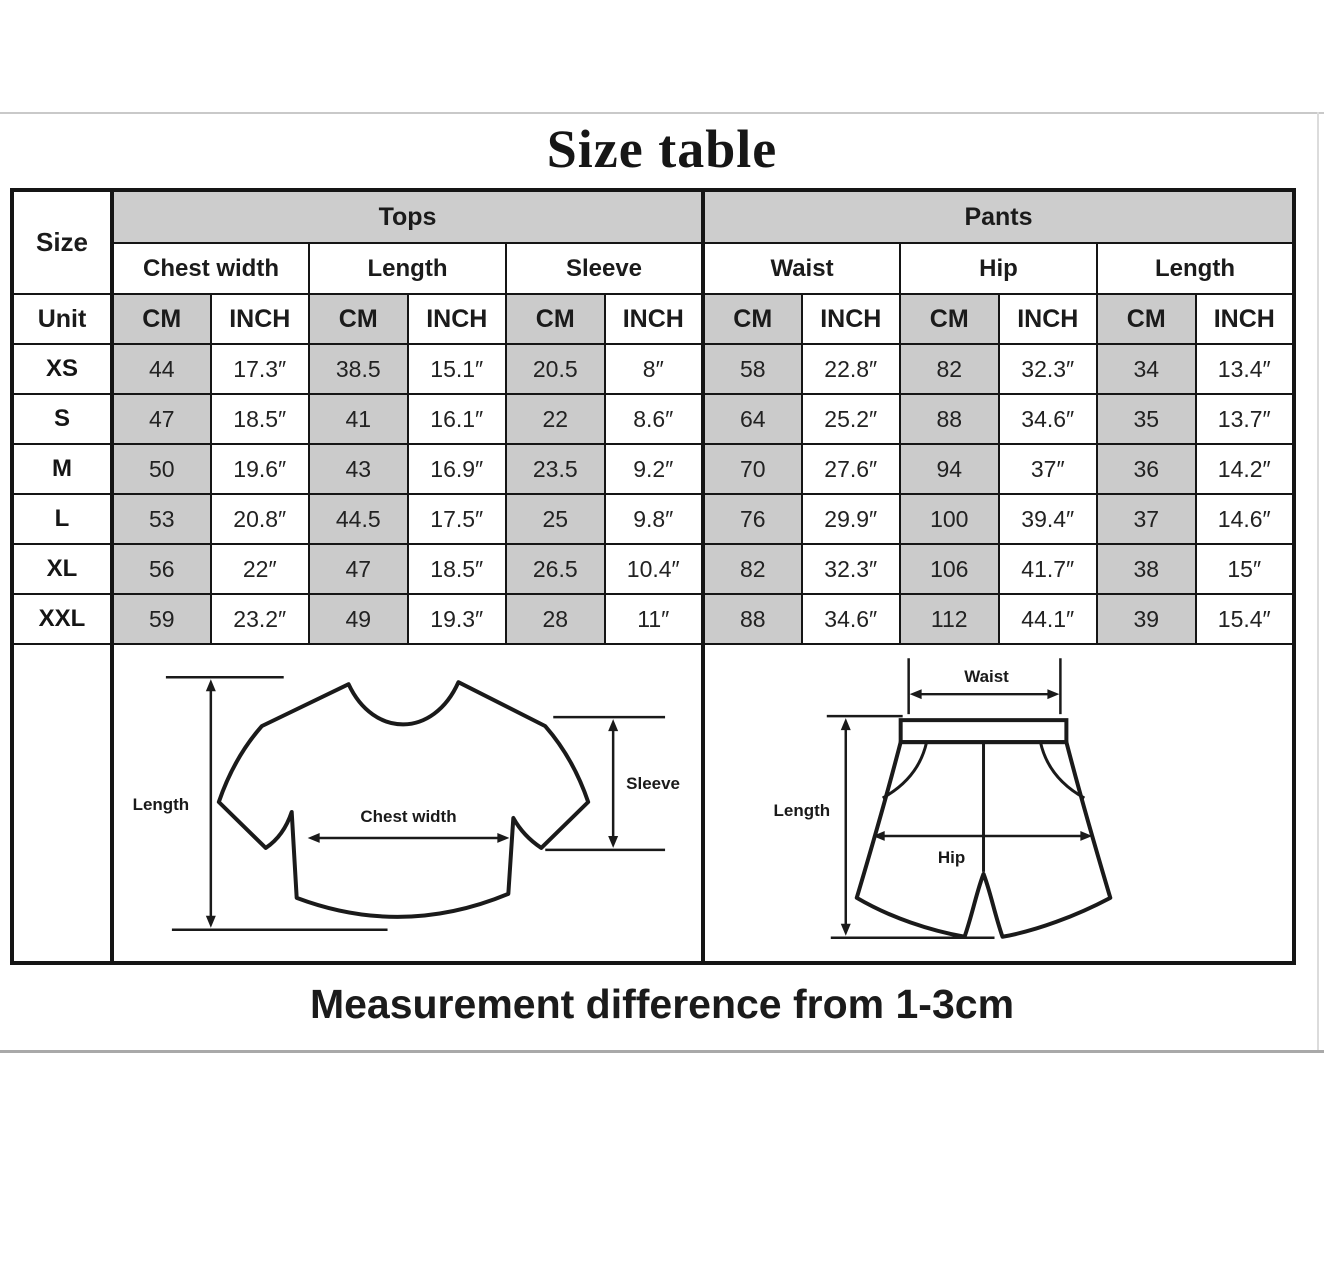 The width and height of the screenshot is (1324, 1268). I want to click on data-cell: 22, so click(555, 419).